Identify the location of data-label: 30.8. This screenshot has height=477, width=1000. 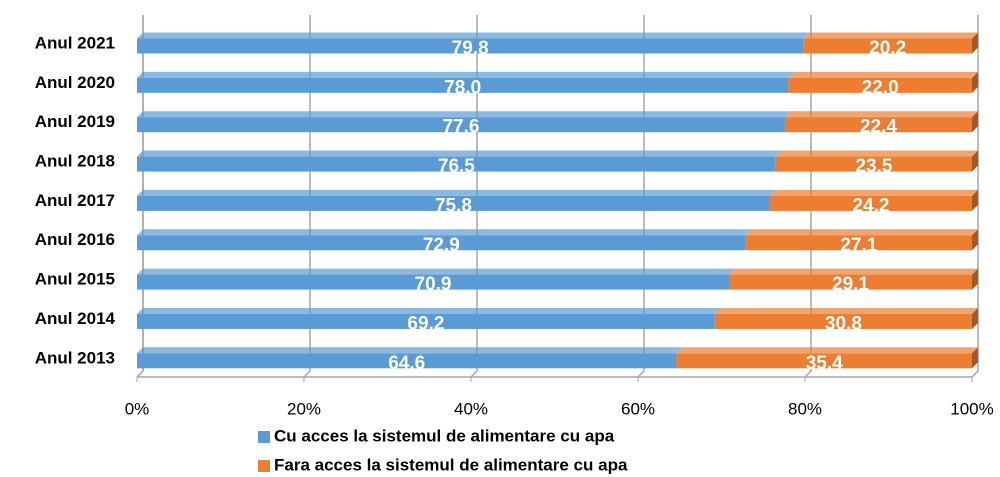
(843, 323).